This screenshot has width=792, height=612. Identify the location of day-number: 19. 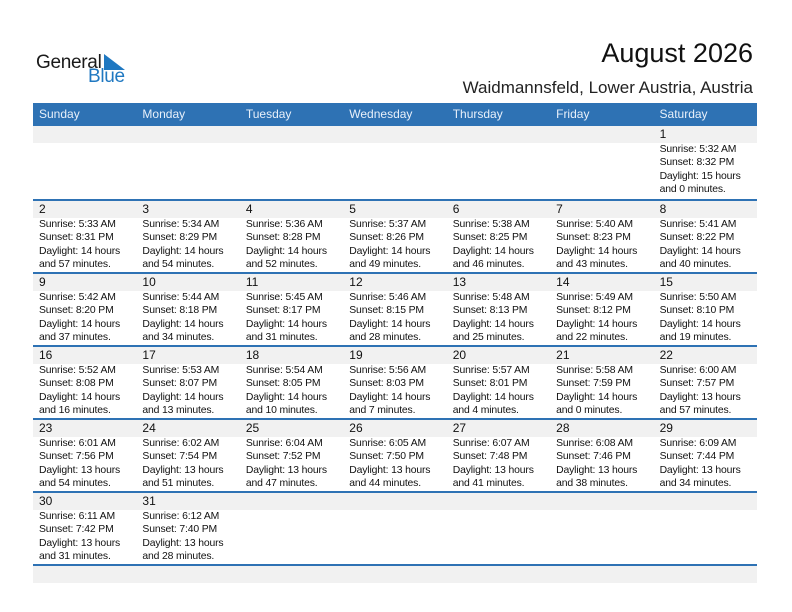
(356, 355).